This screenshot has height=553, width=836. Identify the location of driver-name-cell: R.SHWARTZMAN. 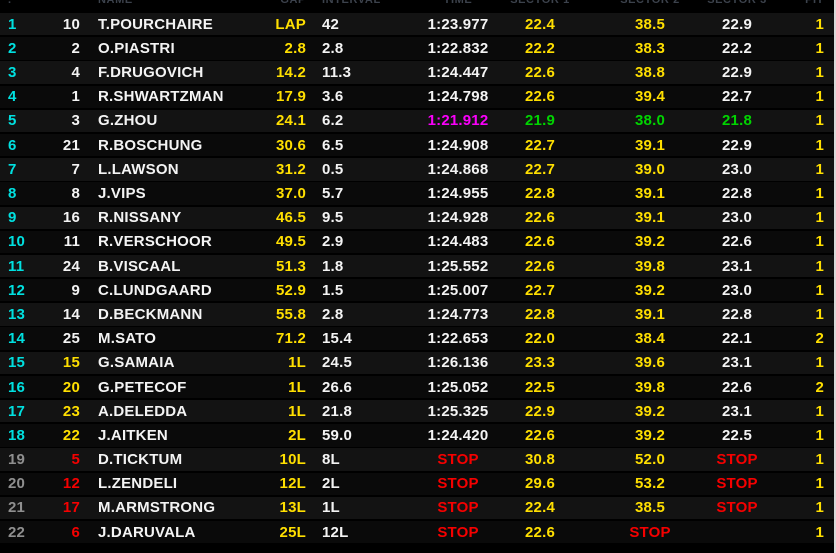
(161, 97).